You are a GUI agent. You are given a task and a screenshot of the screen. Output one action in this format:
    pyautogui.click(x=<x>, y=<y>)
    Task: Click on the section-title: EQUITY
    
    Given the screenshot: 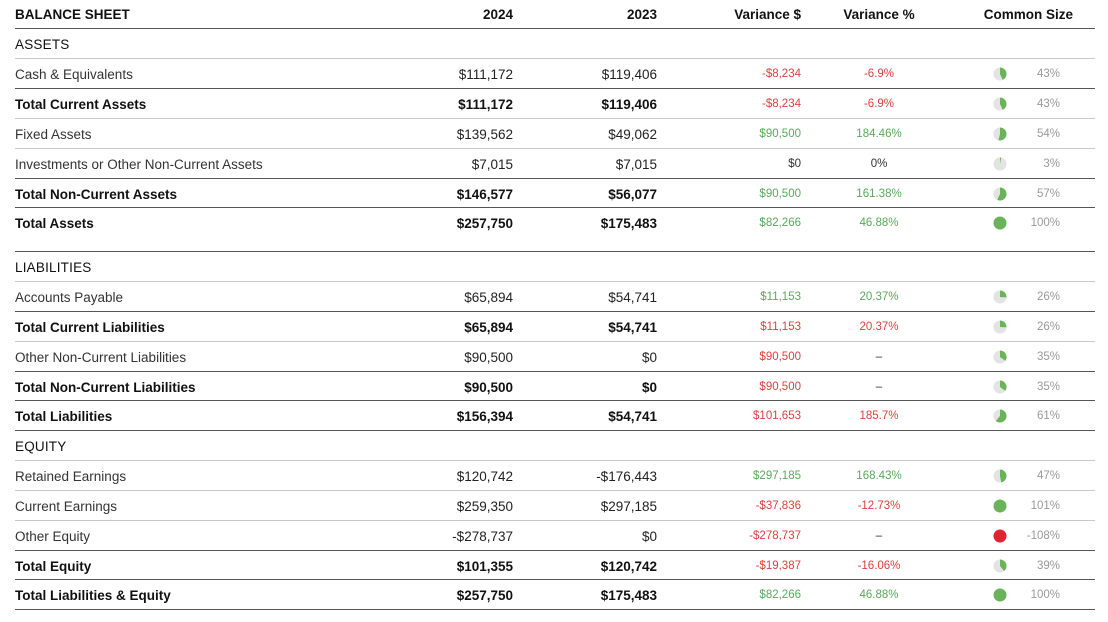 What is the action you would take?
    pyautogui.click(x=41, y=446)
    